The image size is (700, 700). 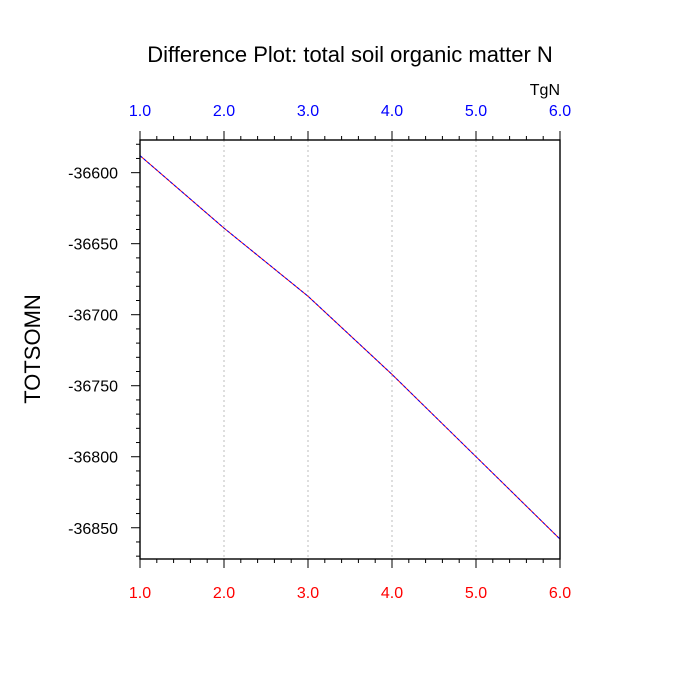 I want to click on y-axis-label: TOTSOMN, so click(x=32, y=349).